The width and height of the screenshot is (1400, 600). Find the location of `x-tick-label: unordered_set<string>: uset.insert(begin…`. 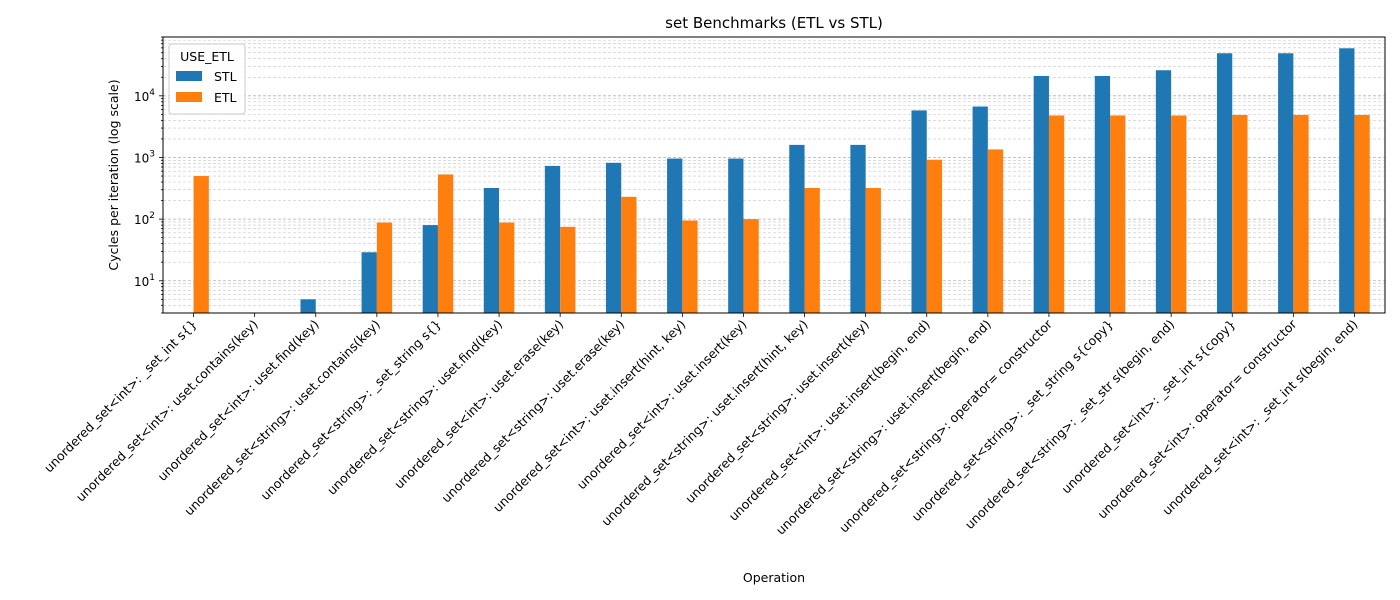

x-tick-label: unordered_set<string>: uset.insert(begin… is located at coordinates (883, 427).